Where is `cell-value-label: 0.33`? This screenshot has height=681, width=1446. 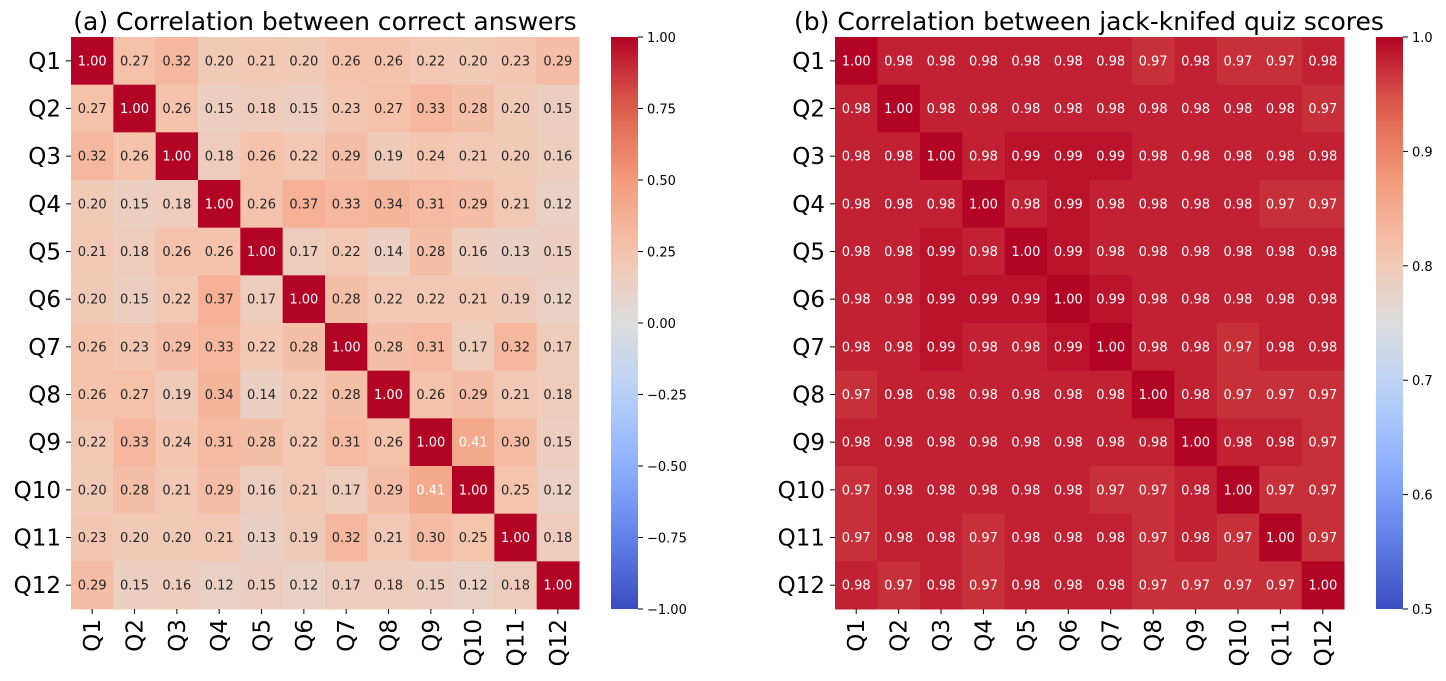
cell-value-label: 0.33 is located at coordinates (430, 109).